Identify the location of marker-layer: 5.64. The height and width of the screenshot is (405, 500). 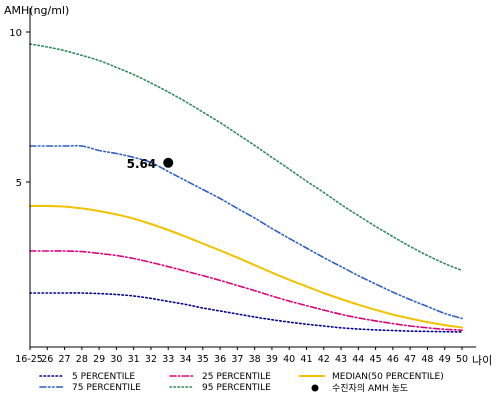
(150, 164).